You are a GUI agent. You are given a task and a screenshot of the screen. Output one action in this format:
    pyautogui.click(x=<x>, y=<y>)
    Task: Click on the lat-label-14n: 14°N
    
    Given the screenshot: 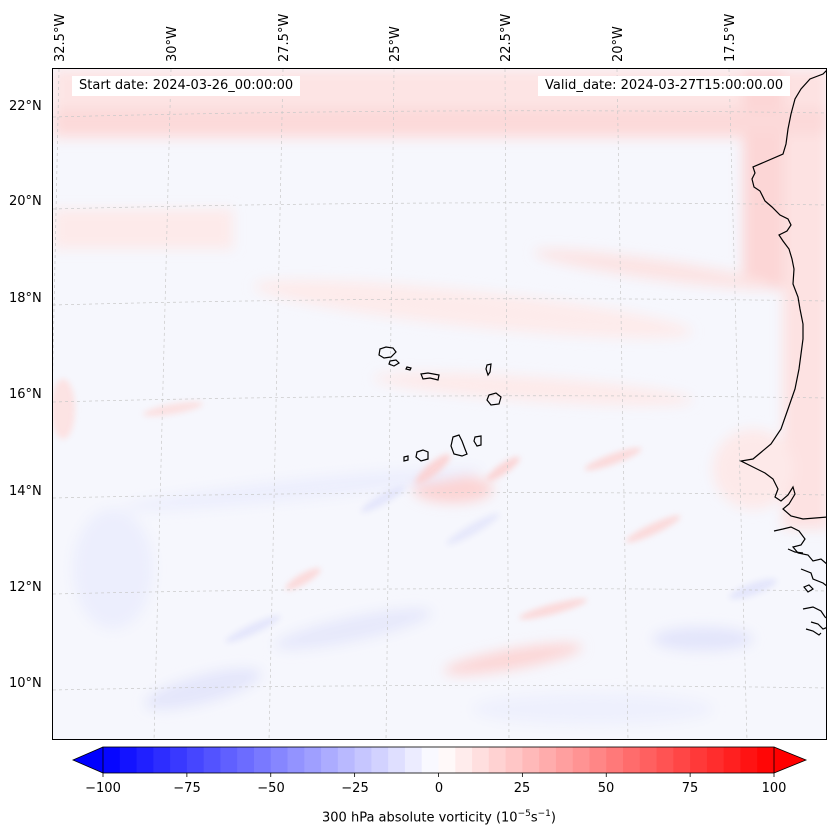 What is the action you would take?
    pyautogui.click(x=25, y=491)
    